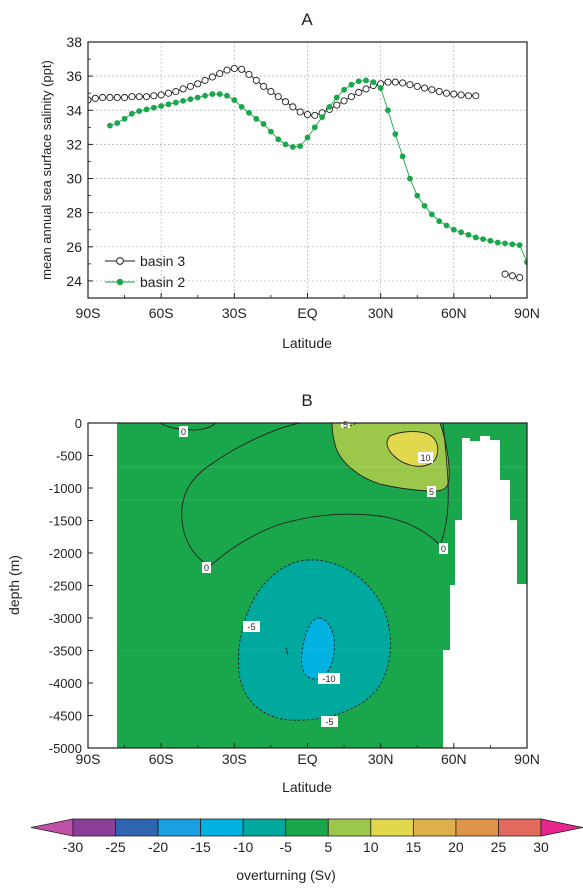 The height and width of the screenshot is (892, 583). Describe the element at coordinates (145, 271) in the screenshot. I see `panel-a-legend: basin 3 basin 2` at that location.